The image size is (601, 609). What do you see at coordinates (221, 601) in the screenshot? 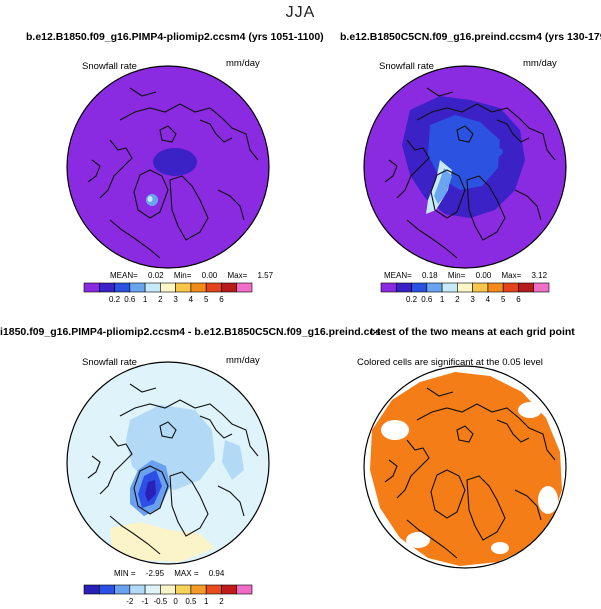
I see `panel3-colorbar-tick-label: 2` at bounding box center [221, 601].